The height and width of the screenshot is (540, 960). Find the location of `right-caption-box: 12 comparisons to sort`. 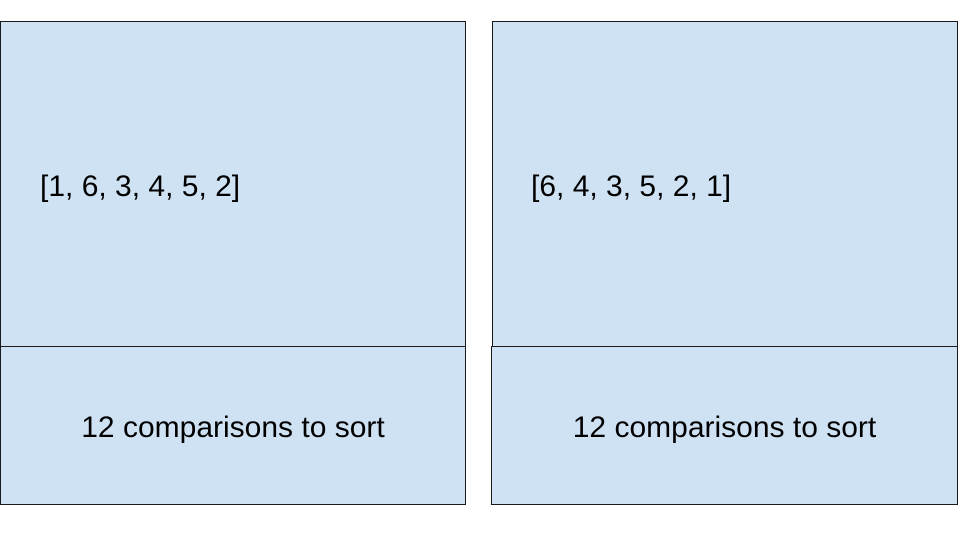

right-caption-box: 12 comparisons to sort is located at coordinates (724, 425).